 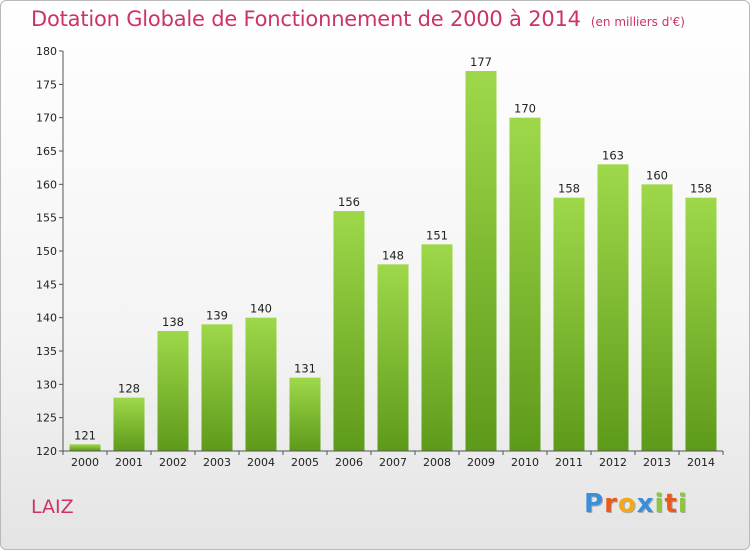 I want to click on logo-letter: o, so click(x=627, y=504).